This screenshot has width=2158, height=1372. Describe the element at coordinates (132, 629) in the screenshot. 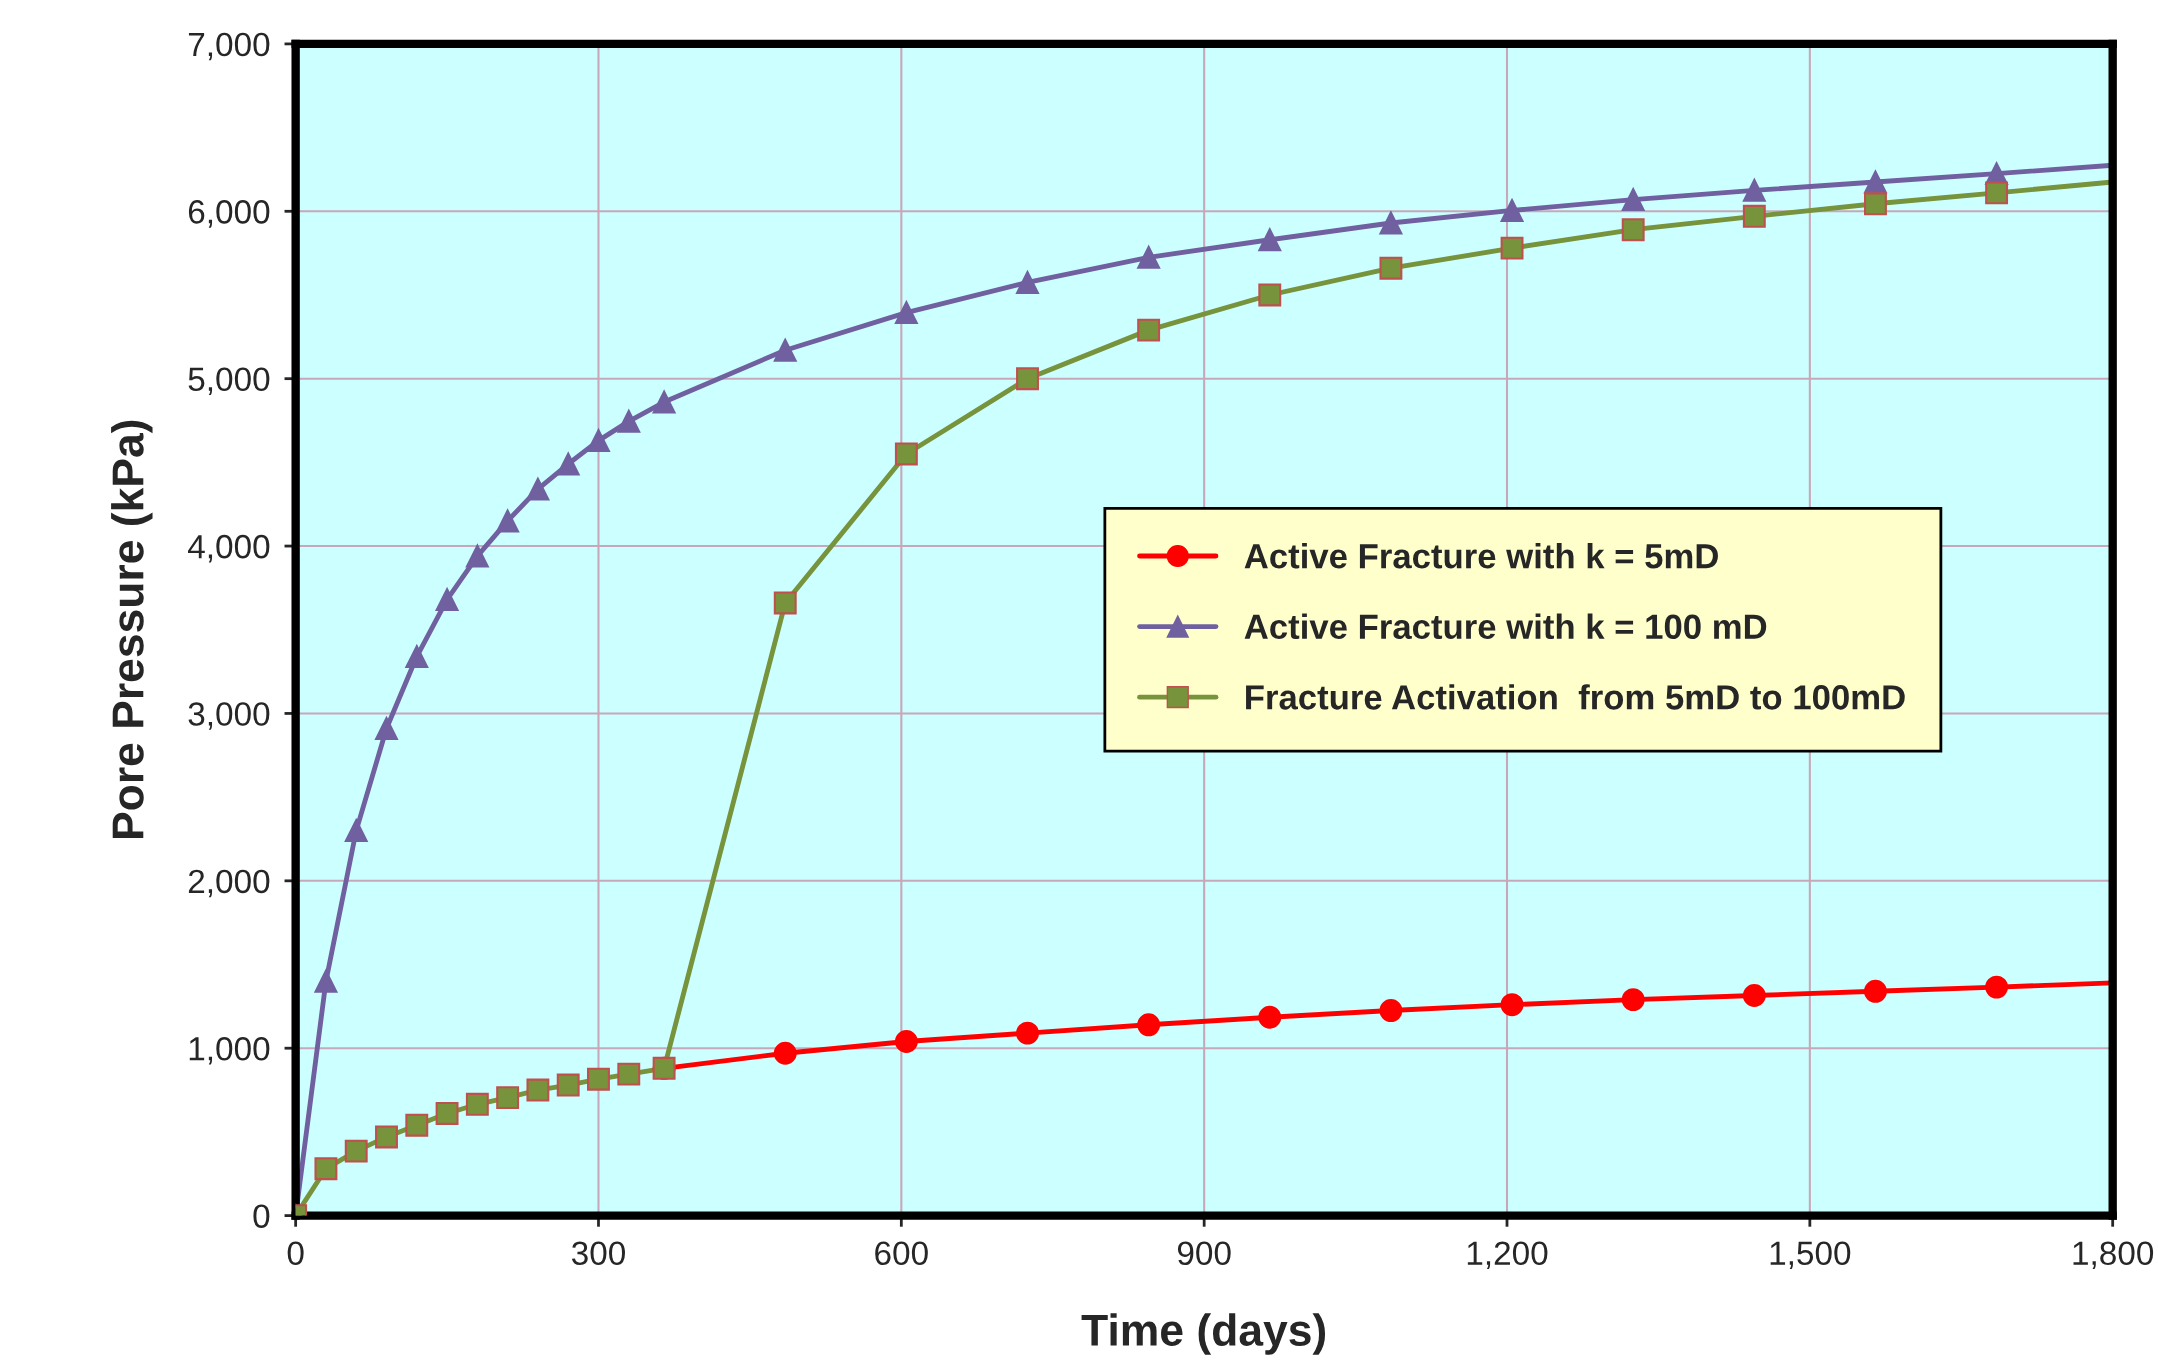

I see `y-axis-title: Pore Pressure (kPa)` at that location.